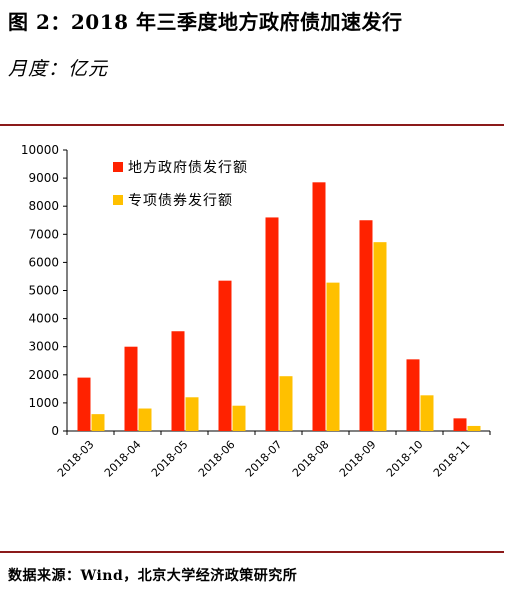 The image size is (520, 594). What do you see at coordinates (452, 459) in the screenshot?
I see `x-tick-label: 2018-11` at bounding box center [452, 459].